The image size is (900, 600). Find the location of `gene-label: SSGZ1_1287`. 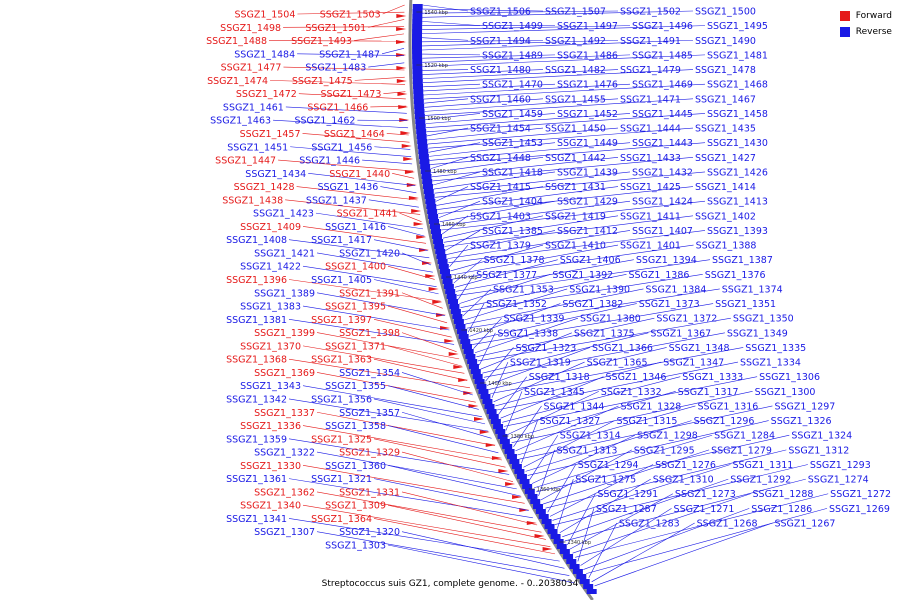

gene-label: SSGZ1_1287 is located at coordinates (626, 509).